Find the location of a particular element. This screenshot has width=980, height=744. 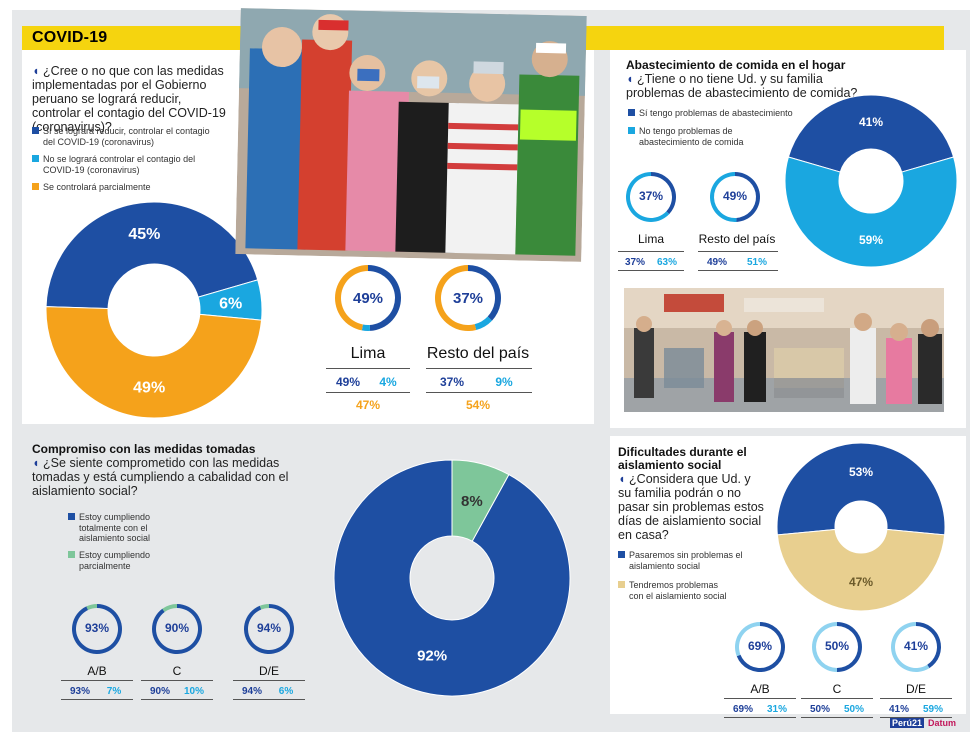

main-donut-data-label: 45% is located at coordinates (144, 234).